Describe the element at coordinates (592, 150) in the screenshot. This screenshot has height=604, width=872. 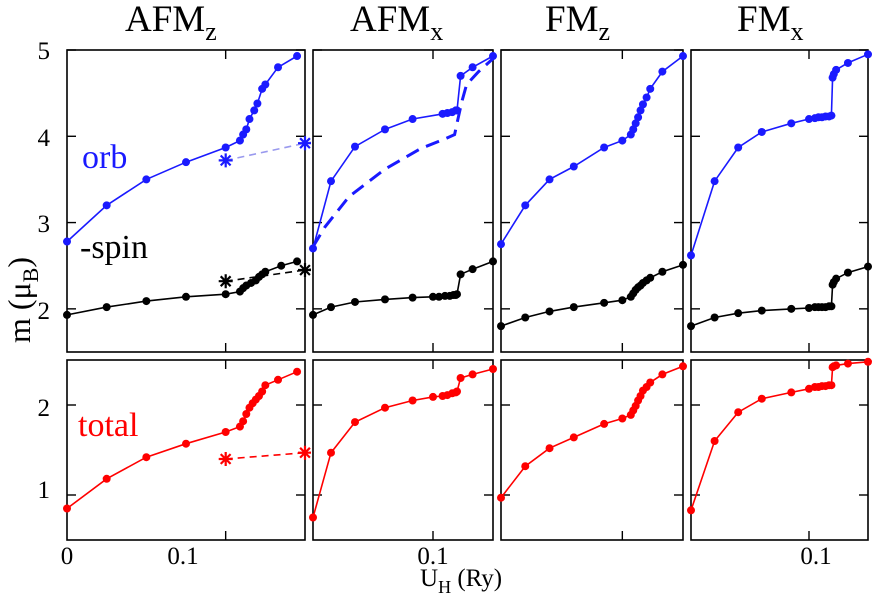
I see `series-2-top-0-line` at that location.